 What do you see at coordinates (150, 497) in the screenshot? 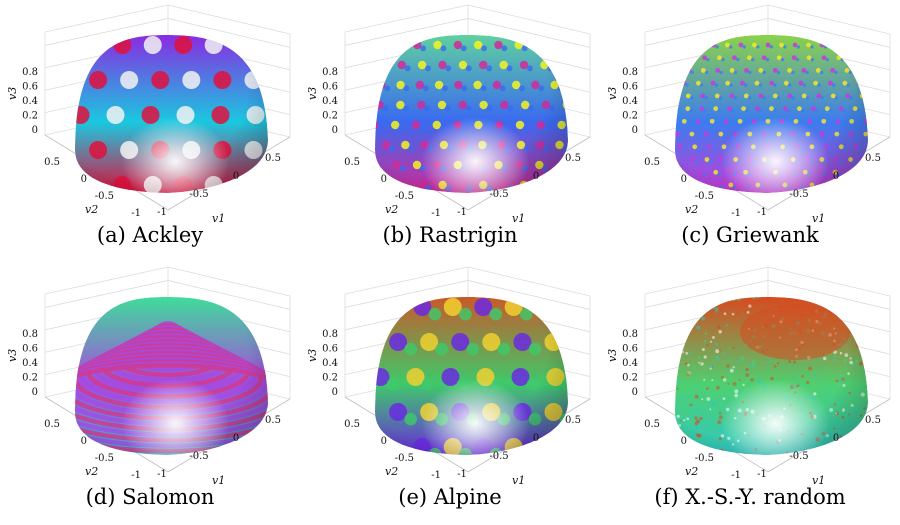
I see `panel-caption: (d) Salomon` at bounding box center [150, 497].